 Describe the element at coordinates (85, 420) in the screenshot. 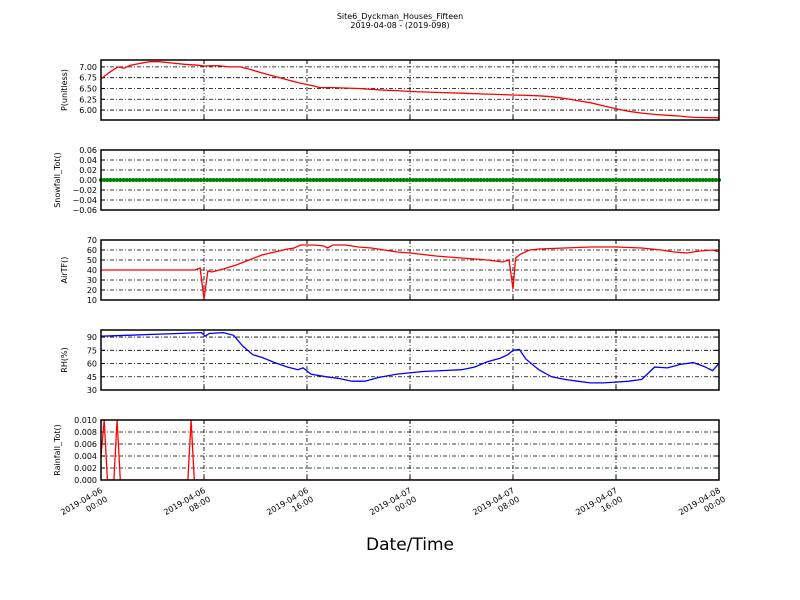

I see `y-tick-label: 0.010` at that location.